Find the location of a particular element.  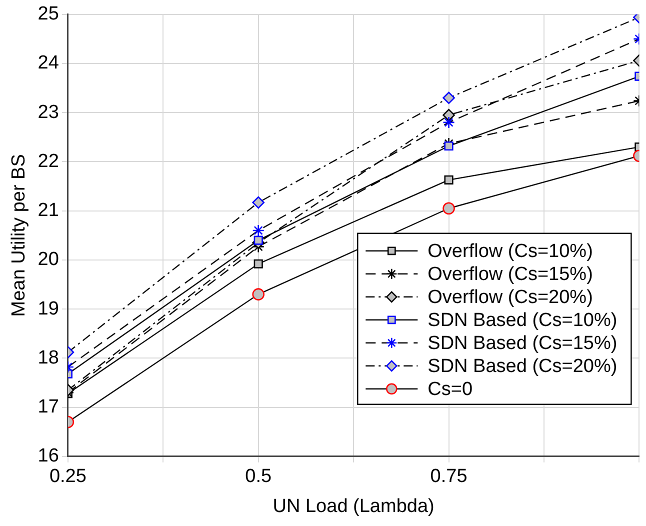

legend-label: Overflow (Cs=20%) is located at coordinates (510, 297).